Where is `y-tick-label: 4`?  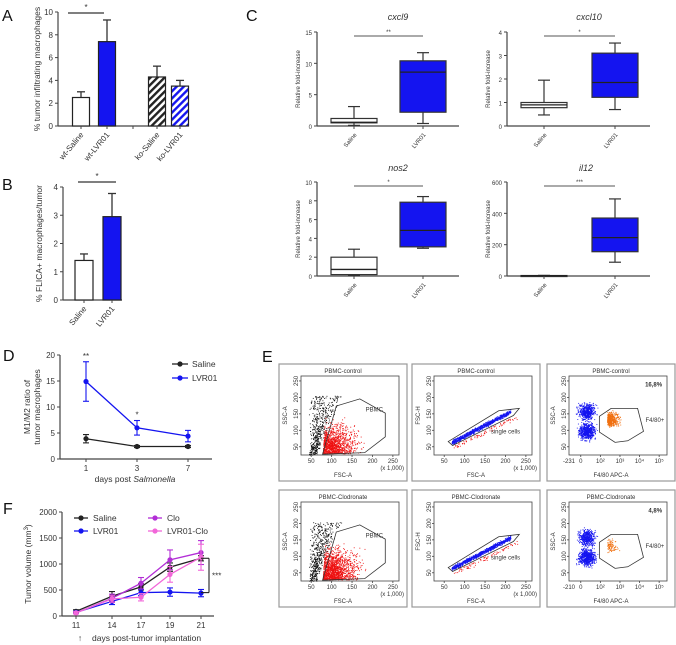
y-tick-label: 4 is located at coordinates (56, 187).